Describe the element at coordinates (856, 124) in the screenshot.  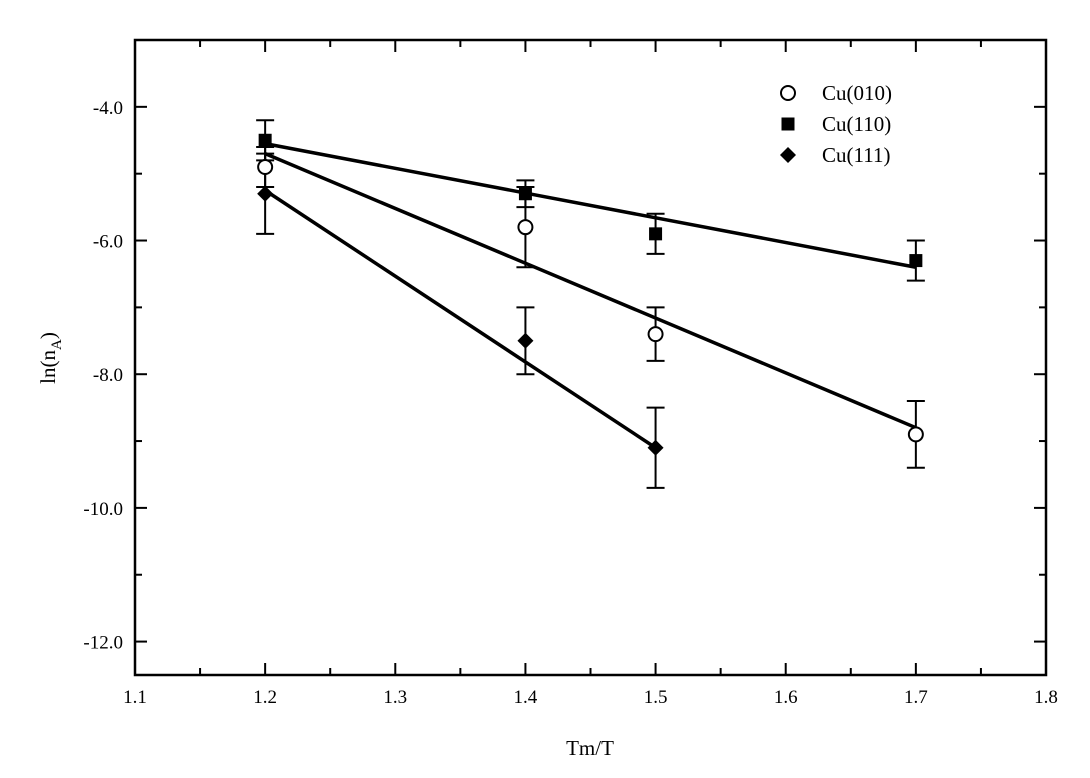
I see `legend-label-cu-110: Cu(110)` at that location.